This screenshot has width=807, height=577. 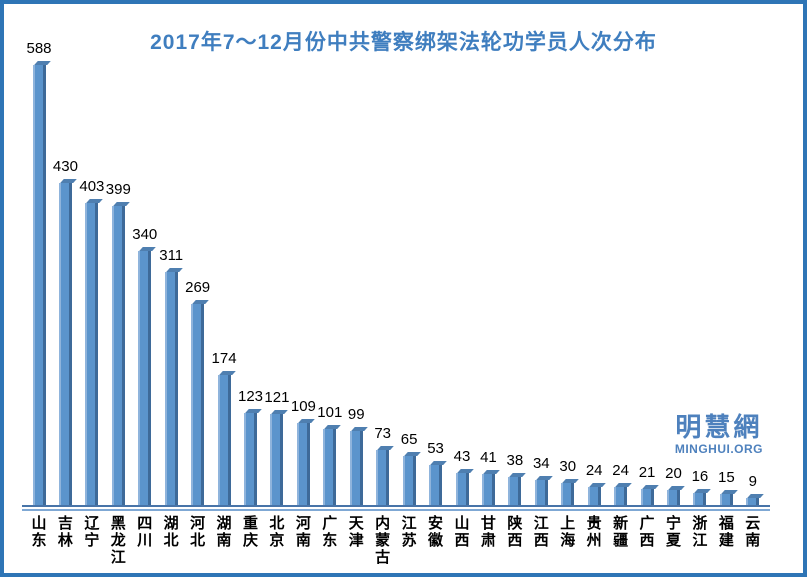 I want to click on category-label: 新疆, so click(x=621, y=532).